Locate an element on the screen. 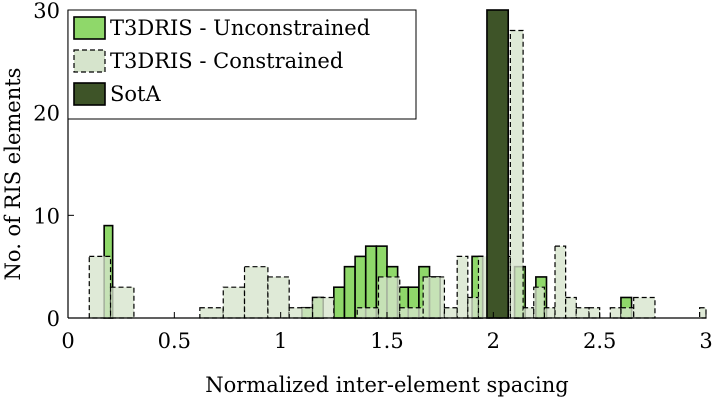 The height and width of the screenshot is (404, 713). x-axis-label: Normalized inter-element spacing is located at coordinates (387, 385).